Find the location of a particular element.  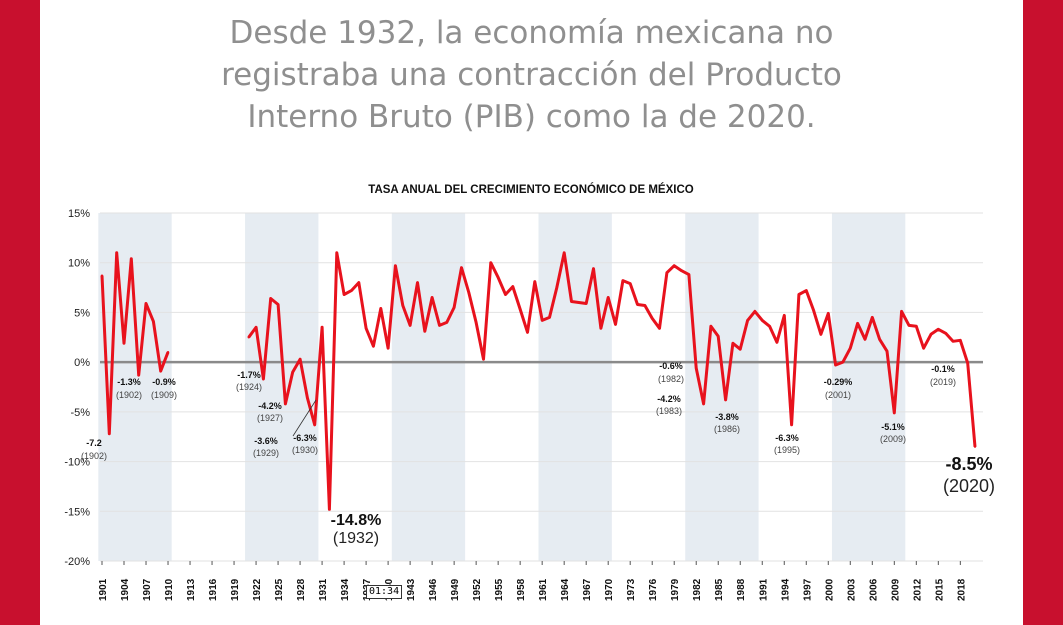

annotation-value: -3.6% is located at coordinates (266, 441).